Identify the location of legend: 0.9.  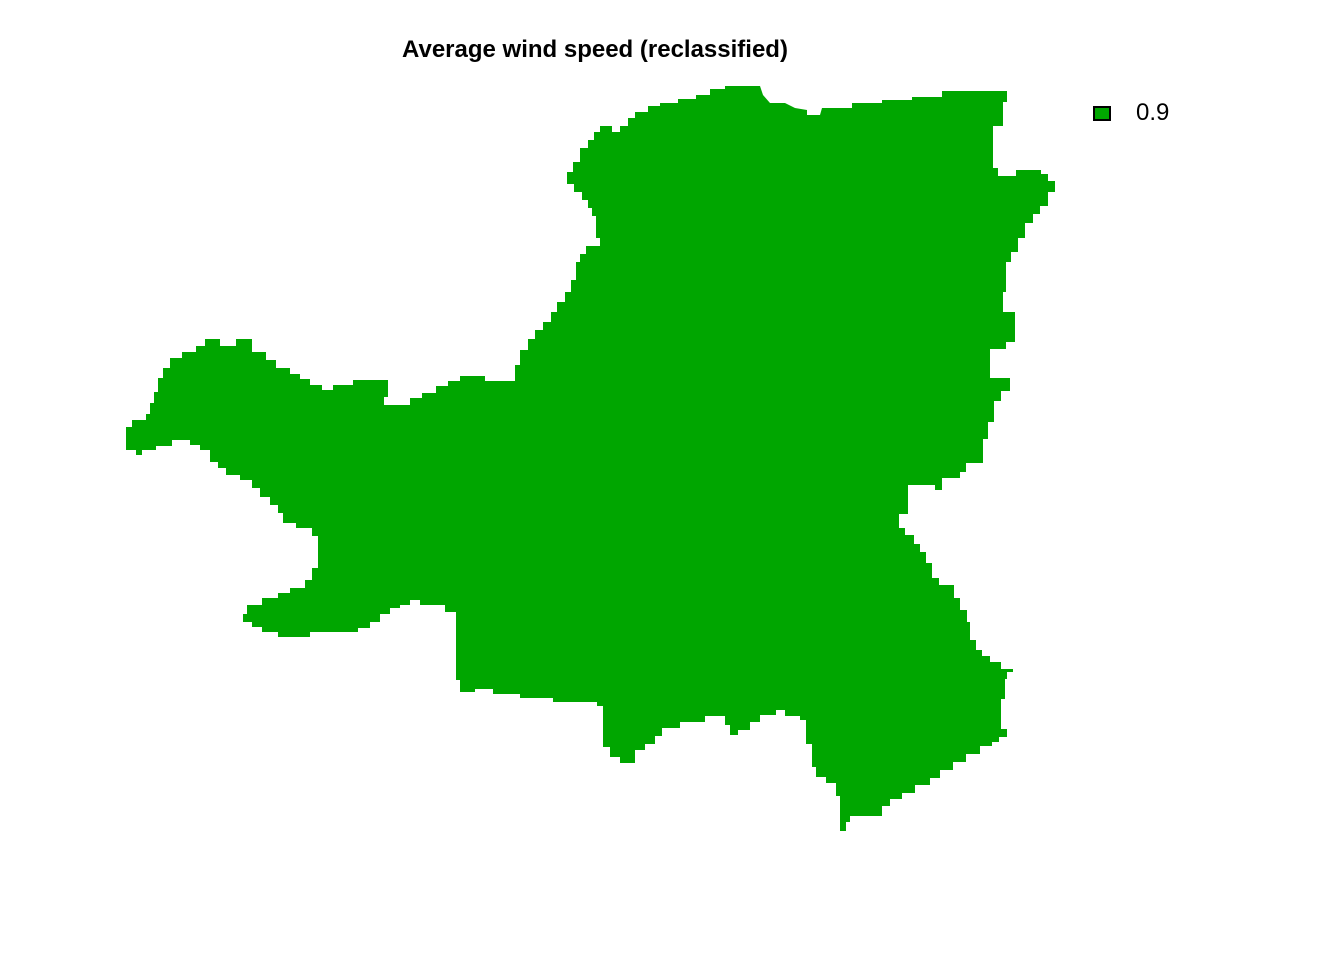
(1131, 113).